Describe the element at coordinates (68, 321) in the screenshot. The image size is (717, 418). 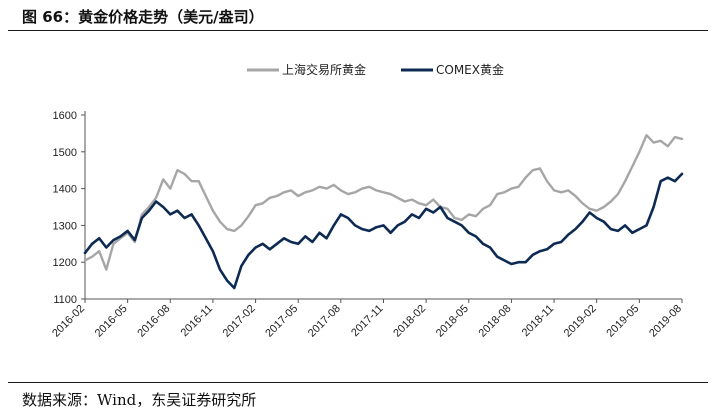
I see `x-tick-label: 2016-02` at that location.